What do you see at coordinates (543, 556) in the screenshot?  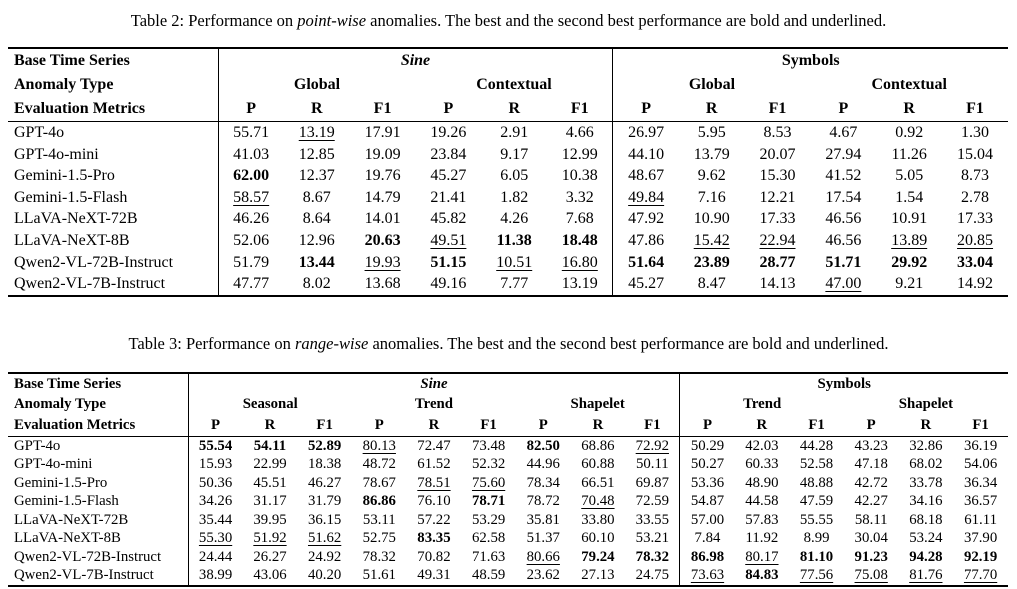 I see `metric-value: 80.66` at bounding box center [543, 556].